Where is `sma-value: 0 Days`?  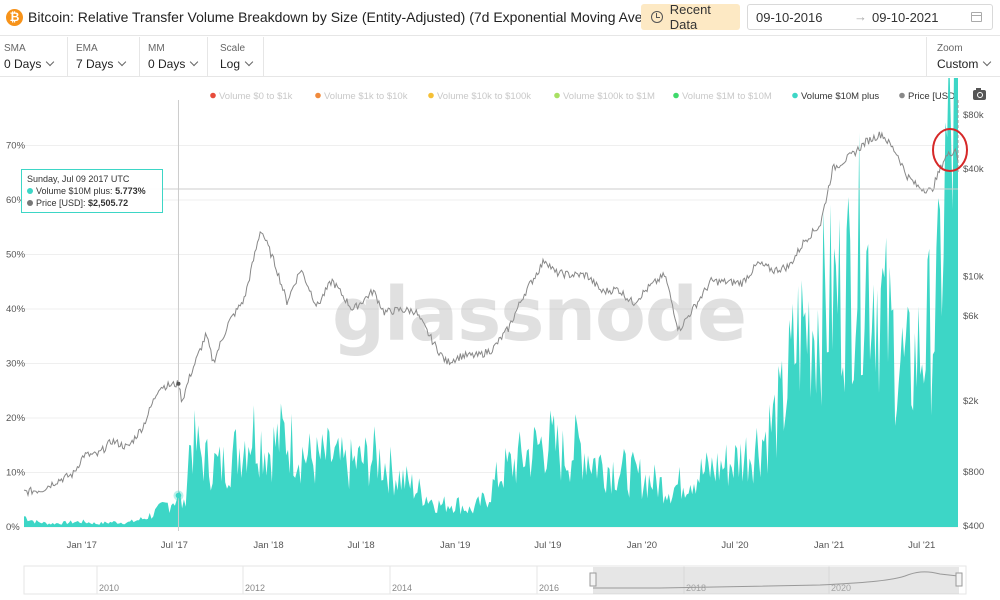
sma-value: 0 Days is located at coordinates (23, 64).